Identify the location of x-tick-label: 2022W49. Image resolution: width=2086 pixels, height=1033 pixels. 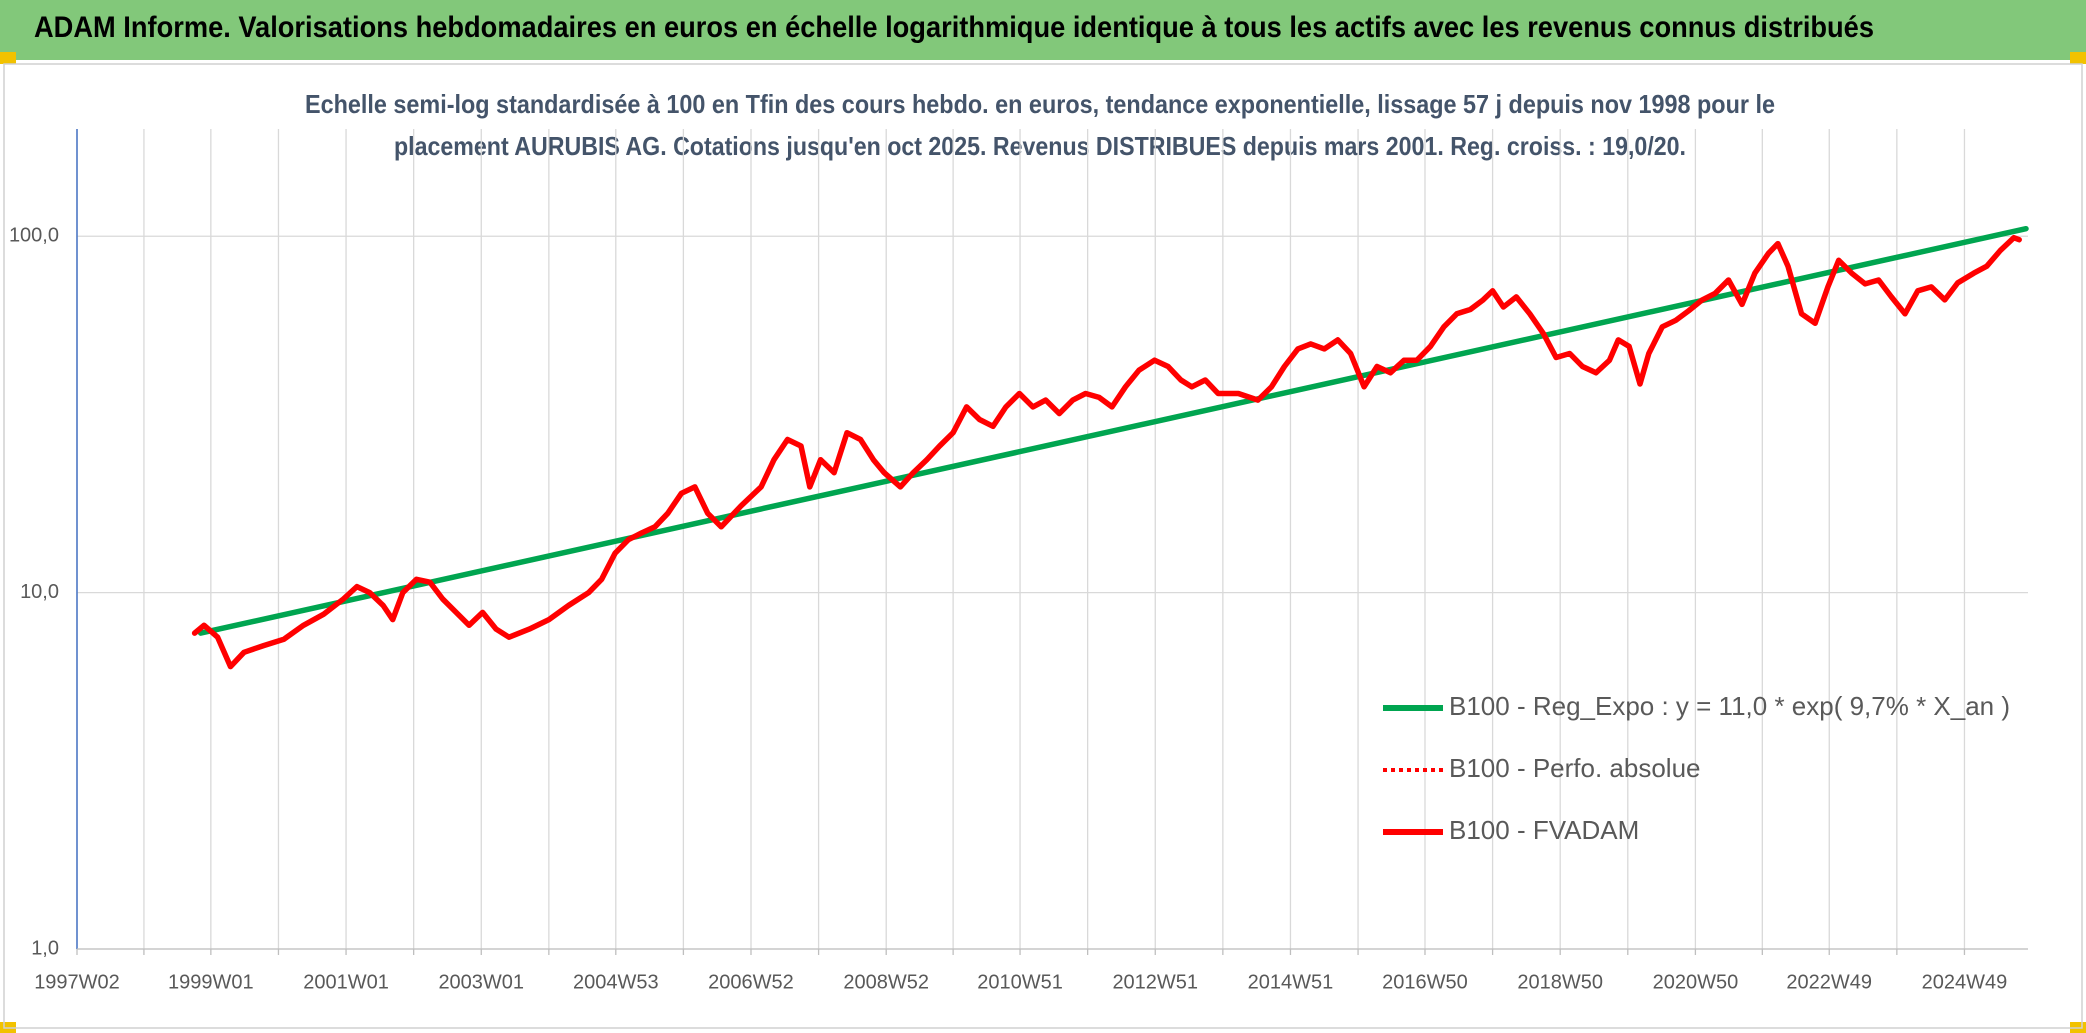
(1829, 982).